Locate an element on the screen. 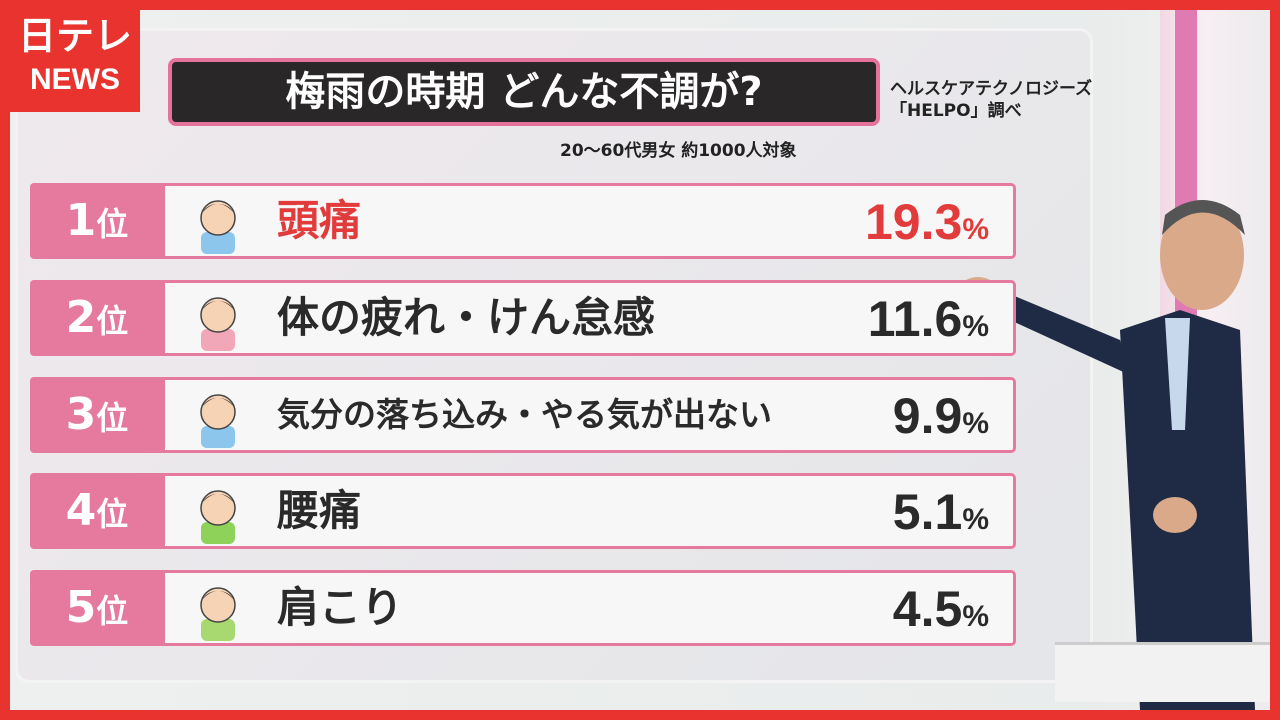 This screenshot has height=720, width=1280. ranking-row: 5位 肩こり 4.5% is located at coordinates (523, 608).